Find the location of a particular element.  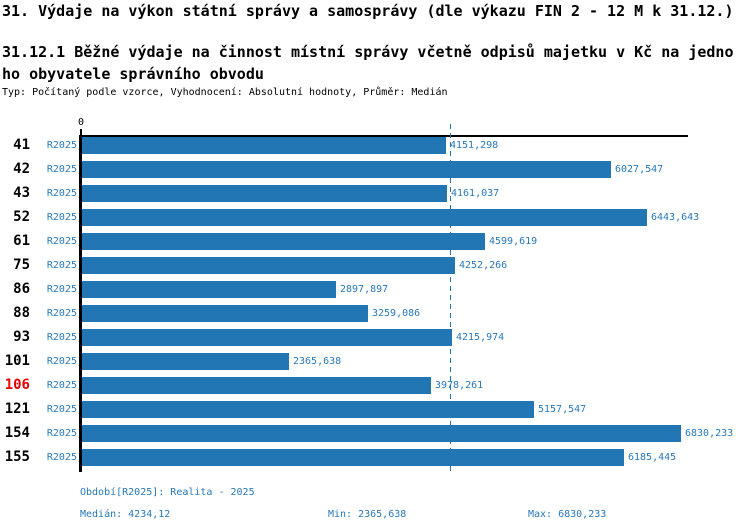

row-category-label: 106 is located at coordinates (17, 385).